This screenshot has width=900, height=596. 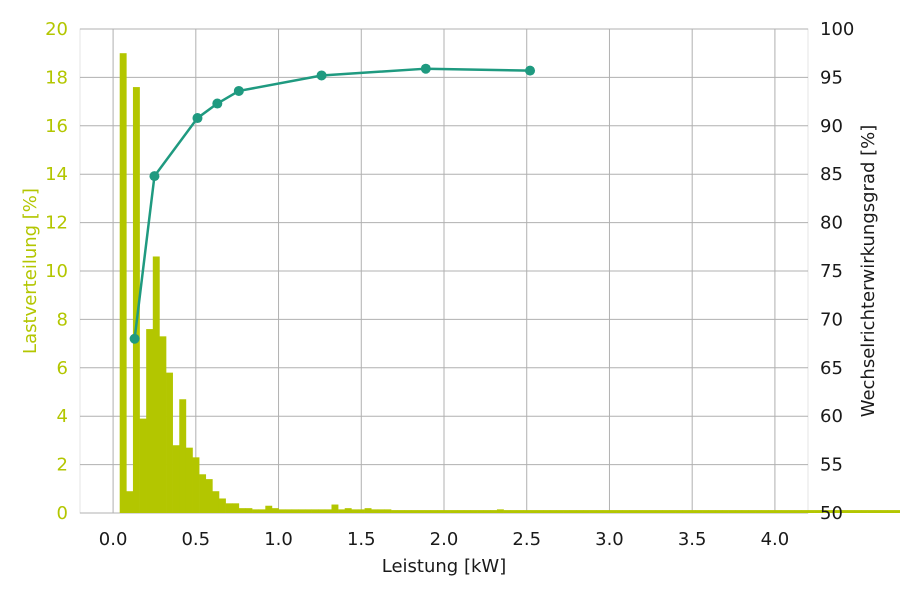 I want to click on y-left-tick-label: 6, so click(x=62, y=368).